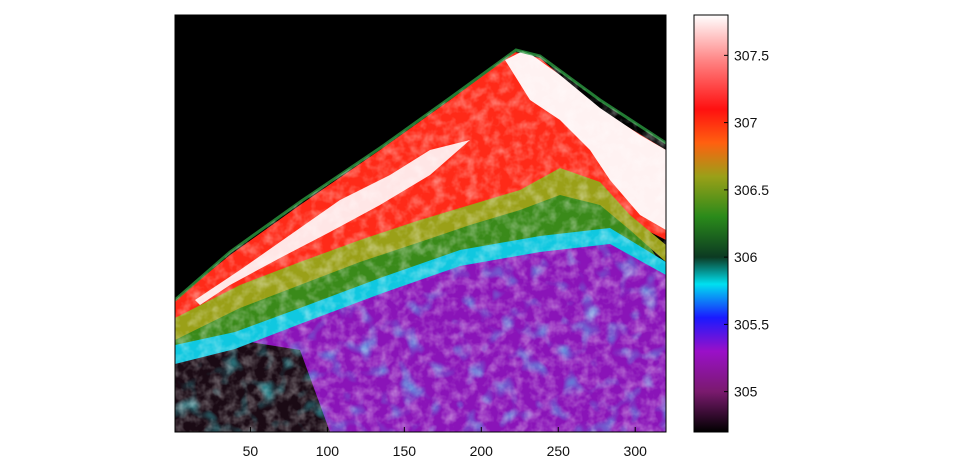 The image size is (965, 466). I want to click on x-tick-label: 150, so click(405, 451).